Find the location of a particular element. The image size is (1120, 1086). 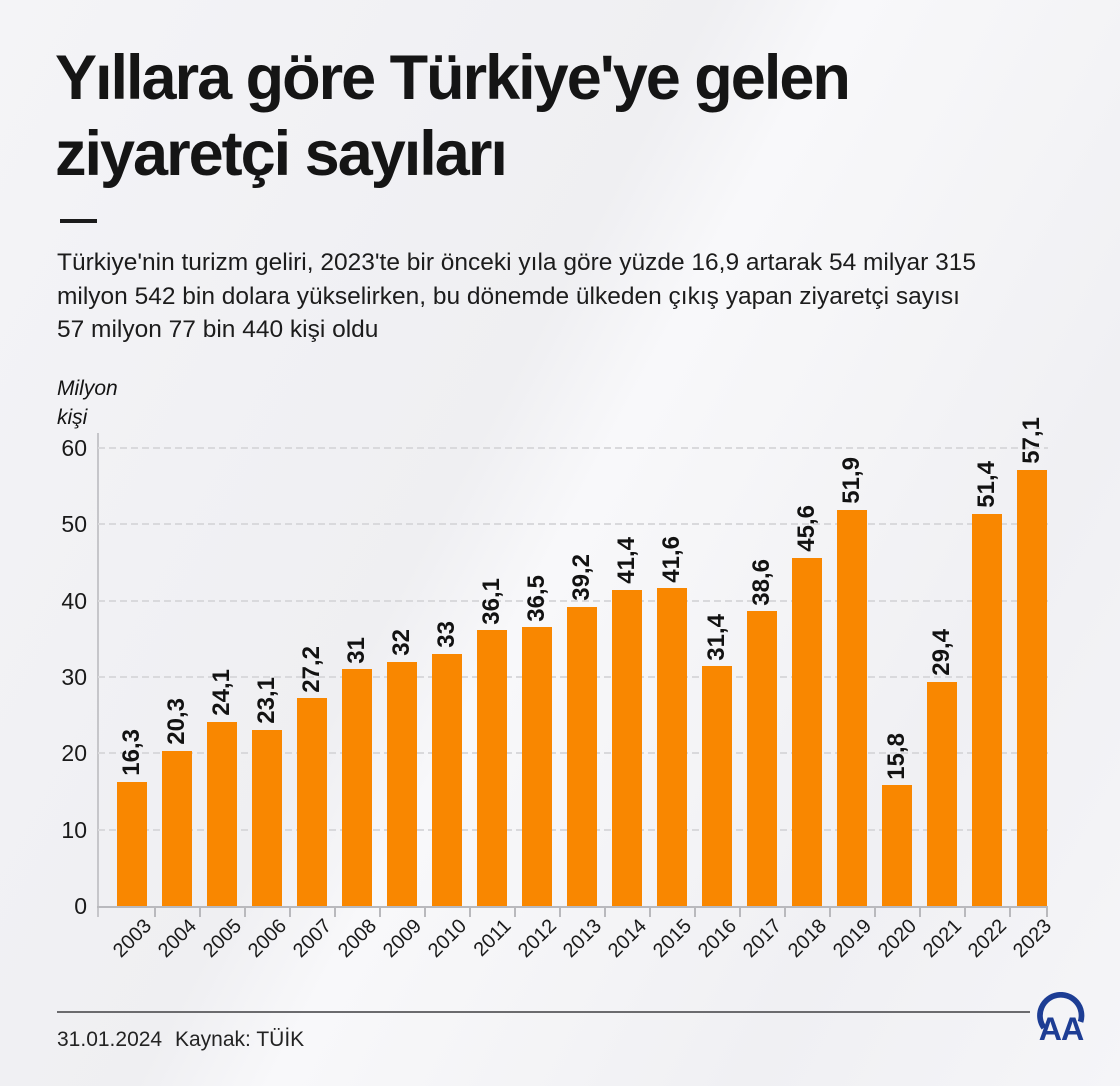

bar-2012 is located at coordinates (537, 766).